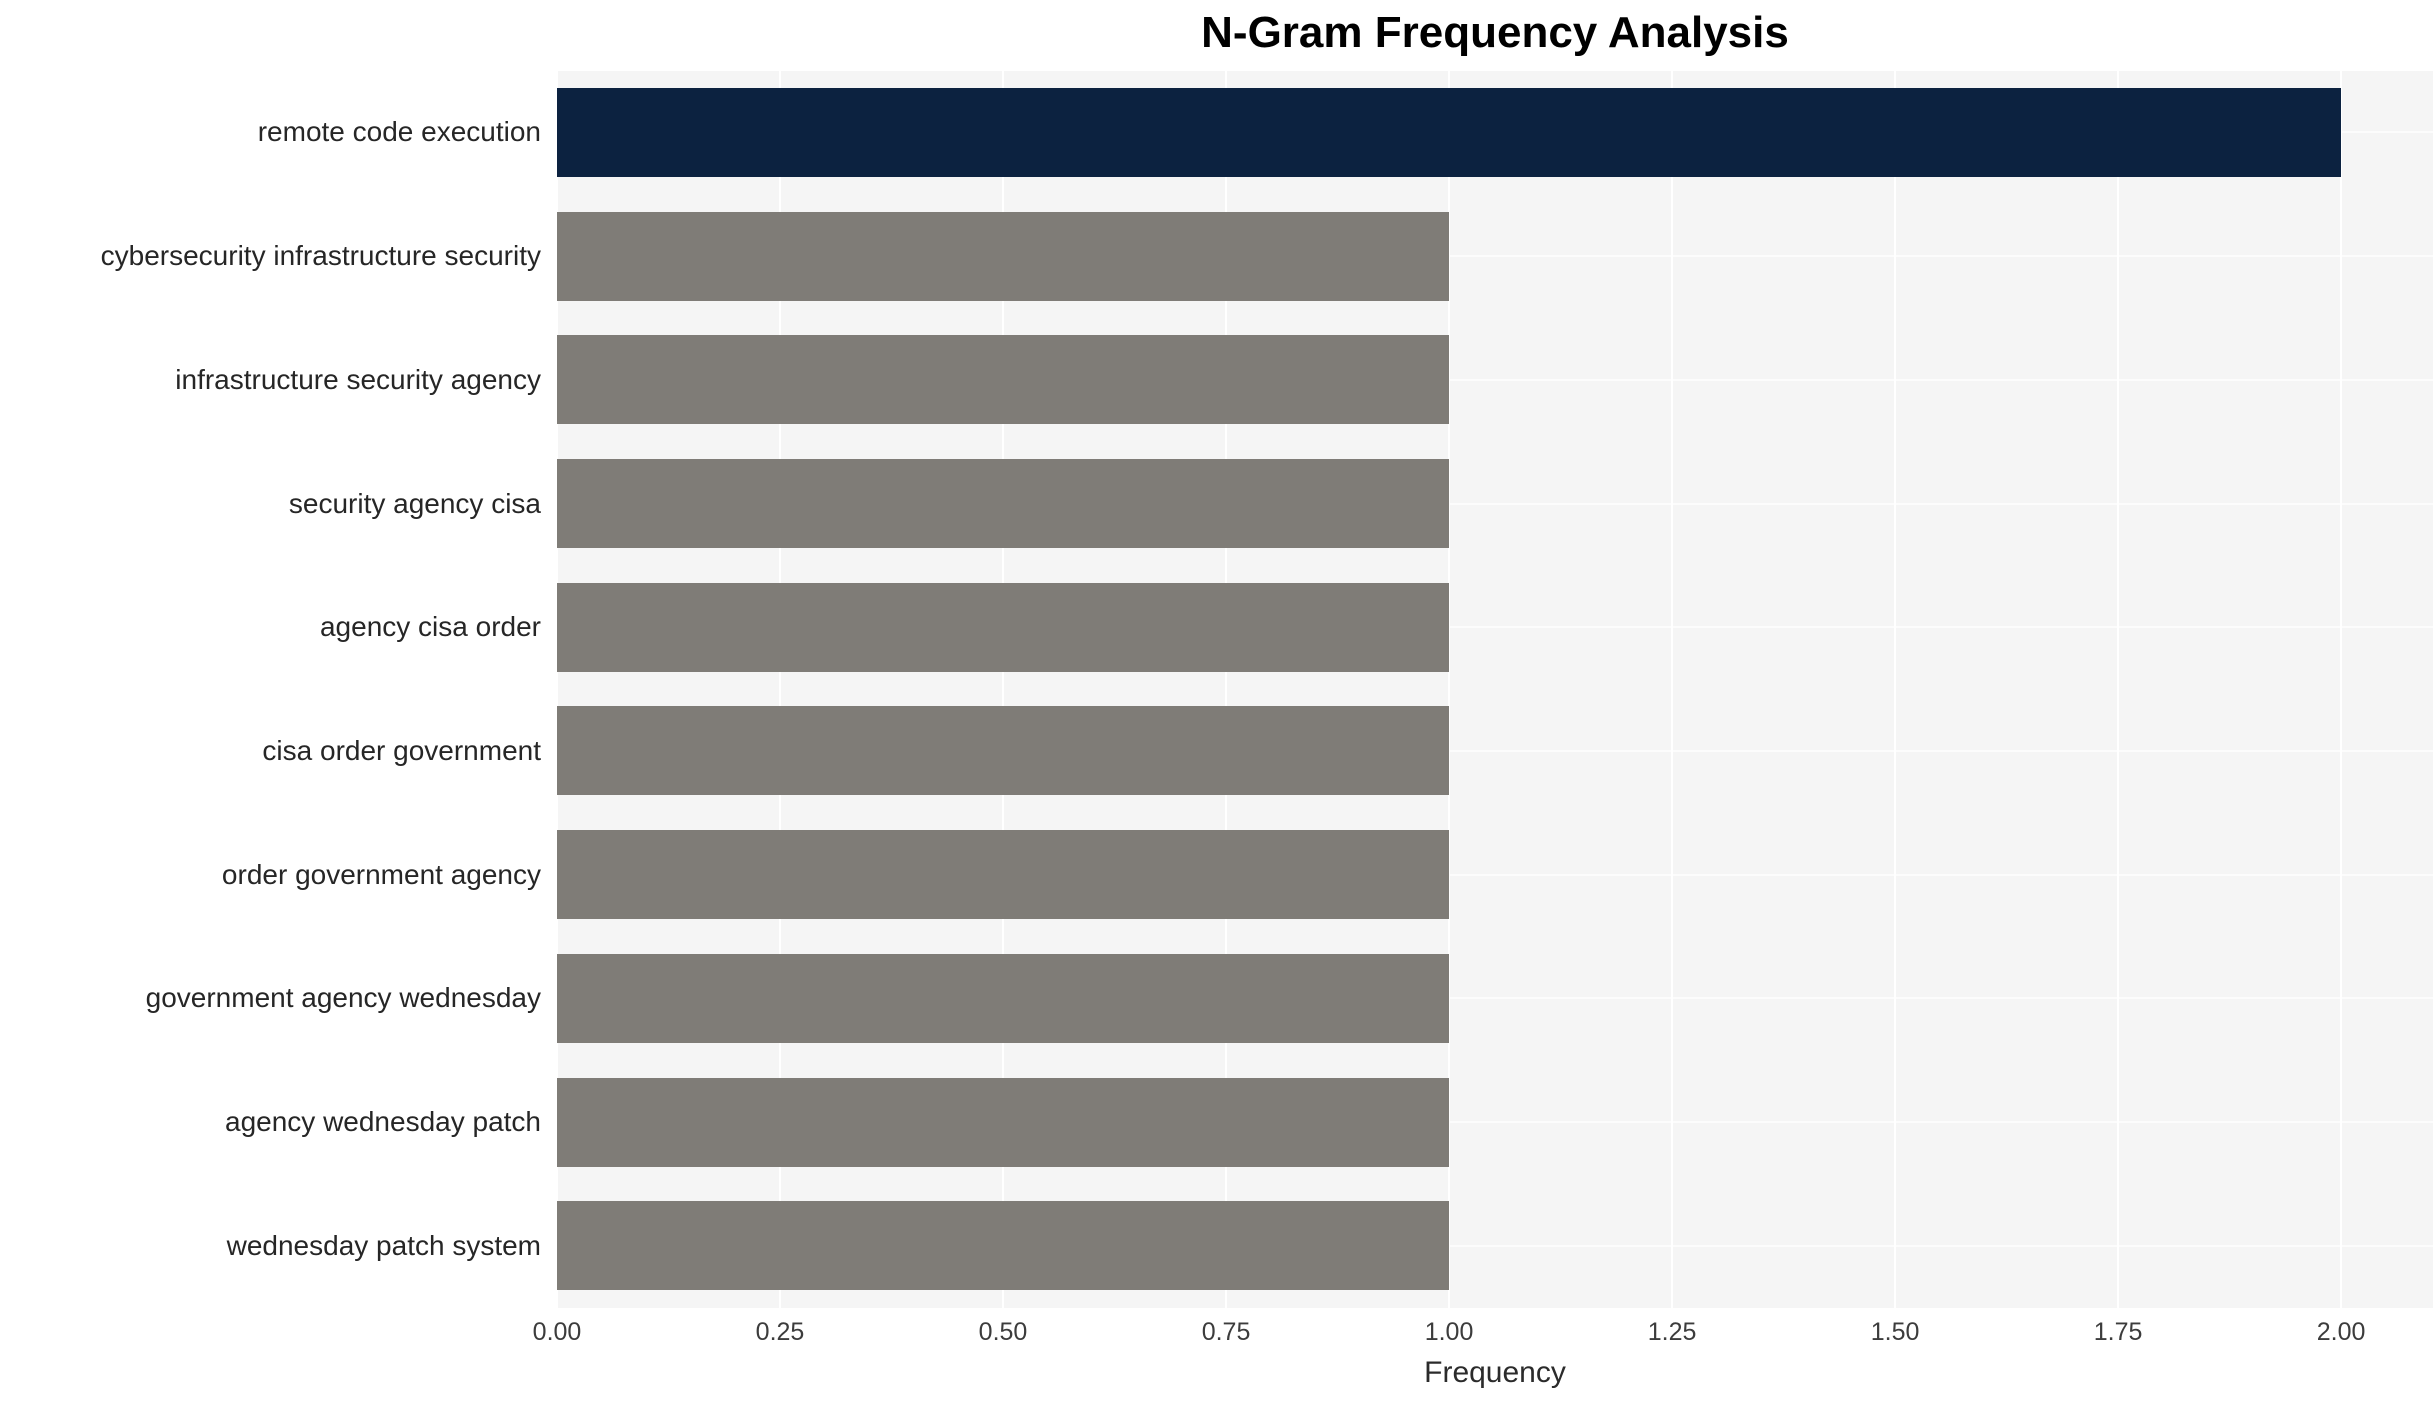  Describe the element at coordinates (780, 1331) in the screenshot. I see `x-tick-label: 0.25` at that location.